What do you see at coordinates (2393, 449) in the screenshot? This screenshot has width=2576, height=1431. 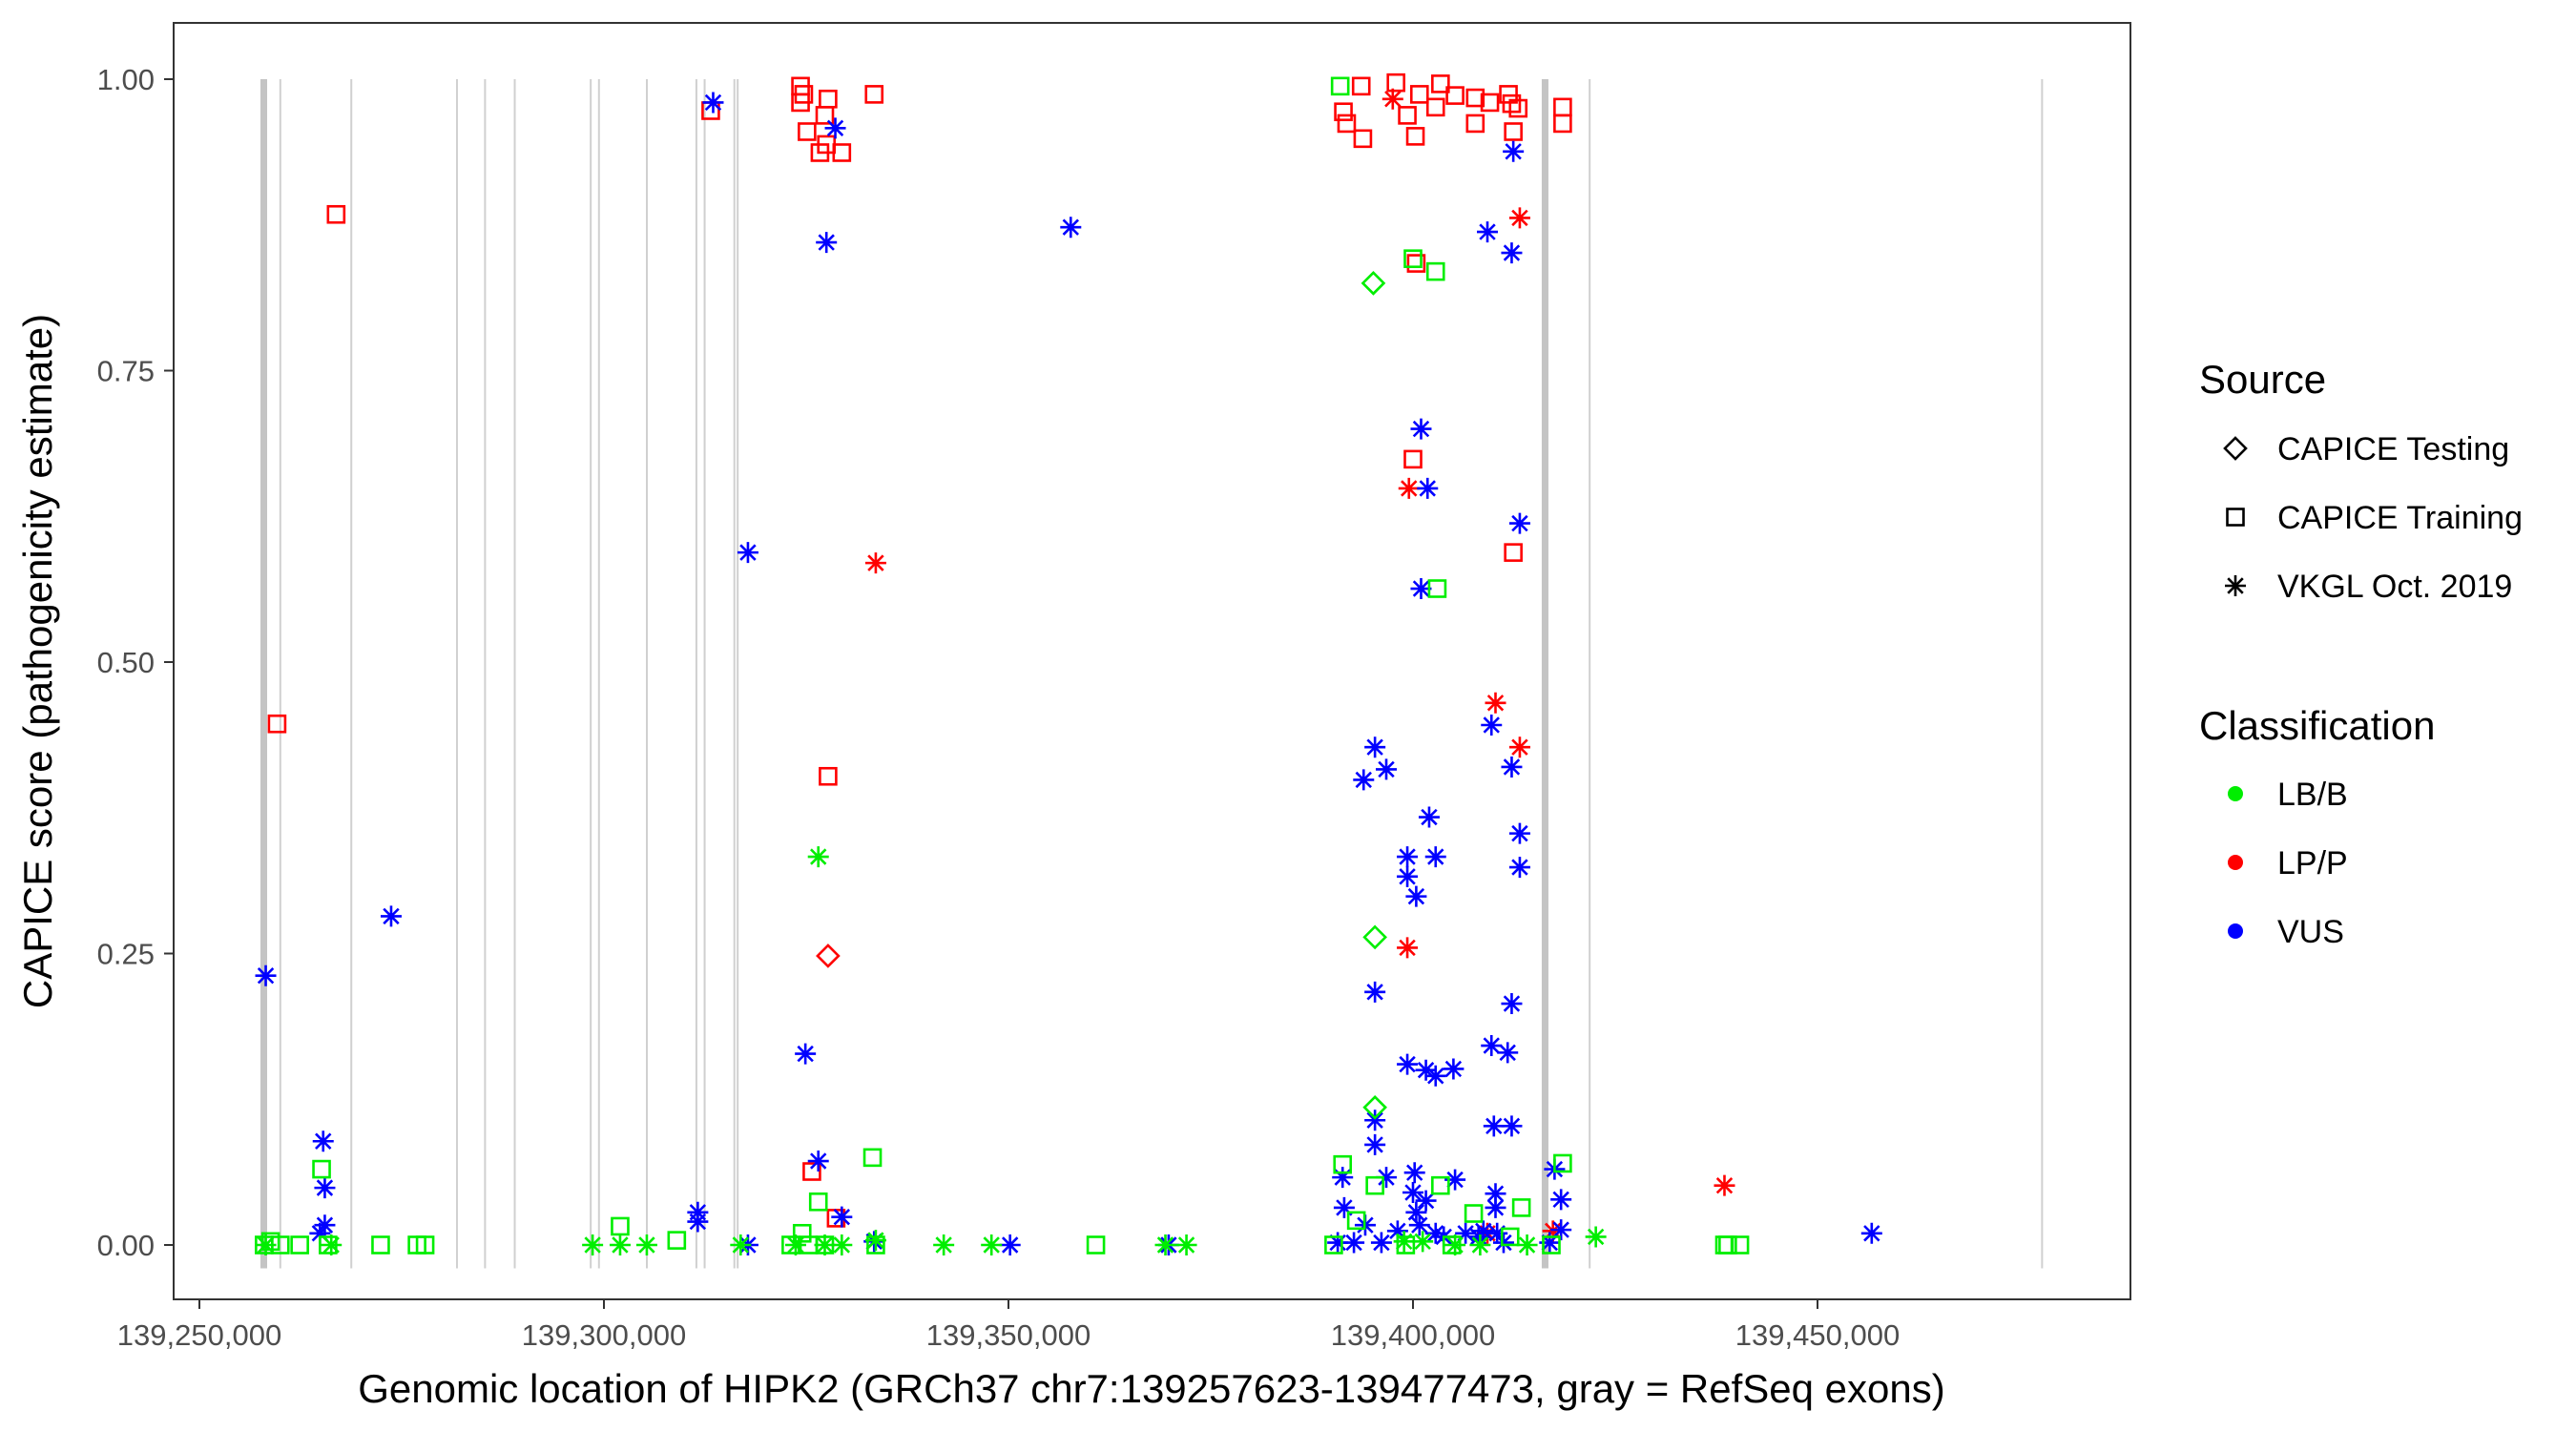 I see `legend-source-label: CAPICE Testing` at bounding box center [2393, 449].